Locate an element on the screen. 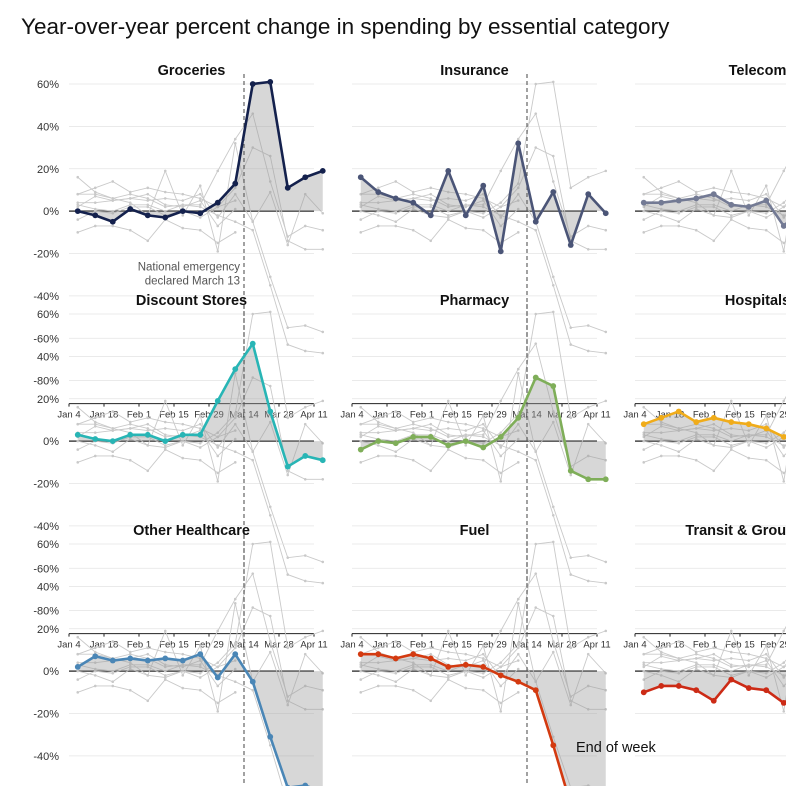  x-tick-label: Feb 1 is located at coordinates (139, 415).